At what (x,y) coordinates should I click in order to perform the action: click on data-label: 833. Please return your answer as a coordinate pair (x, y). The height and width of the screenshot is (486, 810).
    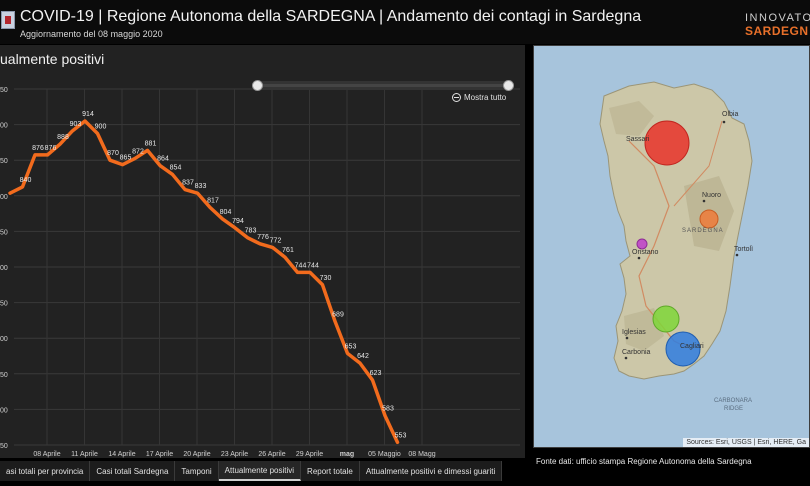
    Looking at the image, I should click on (201, 186).